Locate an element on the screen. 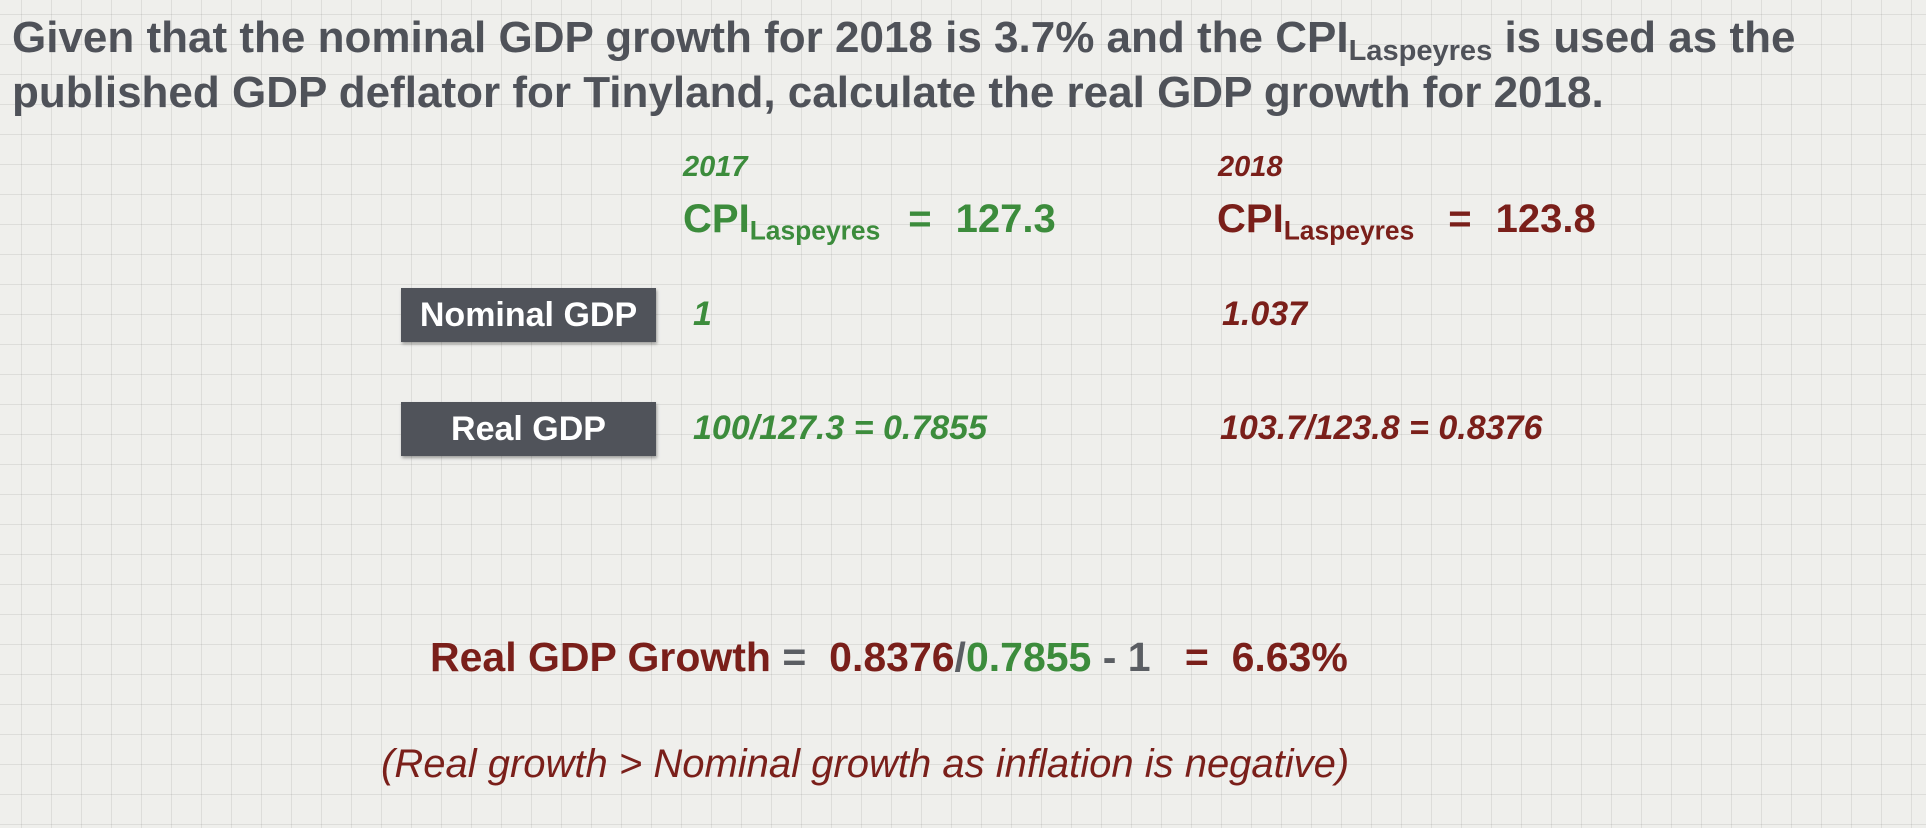  cpi-2017-equals: = is located at coordinates (920, 219).